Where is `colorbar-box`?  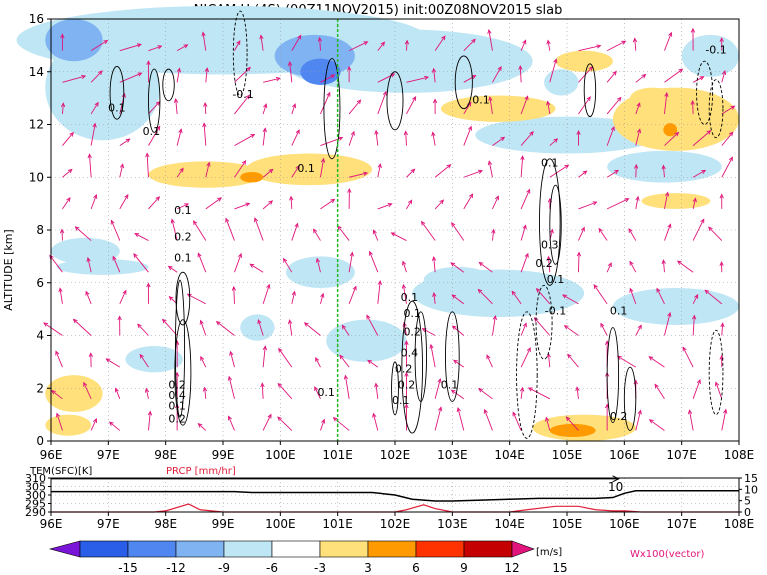
colorbar-box is located at coordinates (344, 549).